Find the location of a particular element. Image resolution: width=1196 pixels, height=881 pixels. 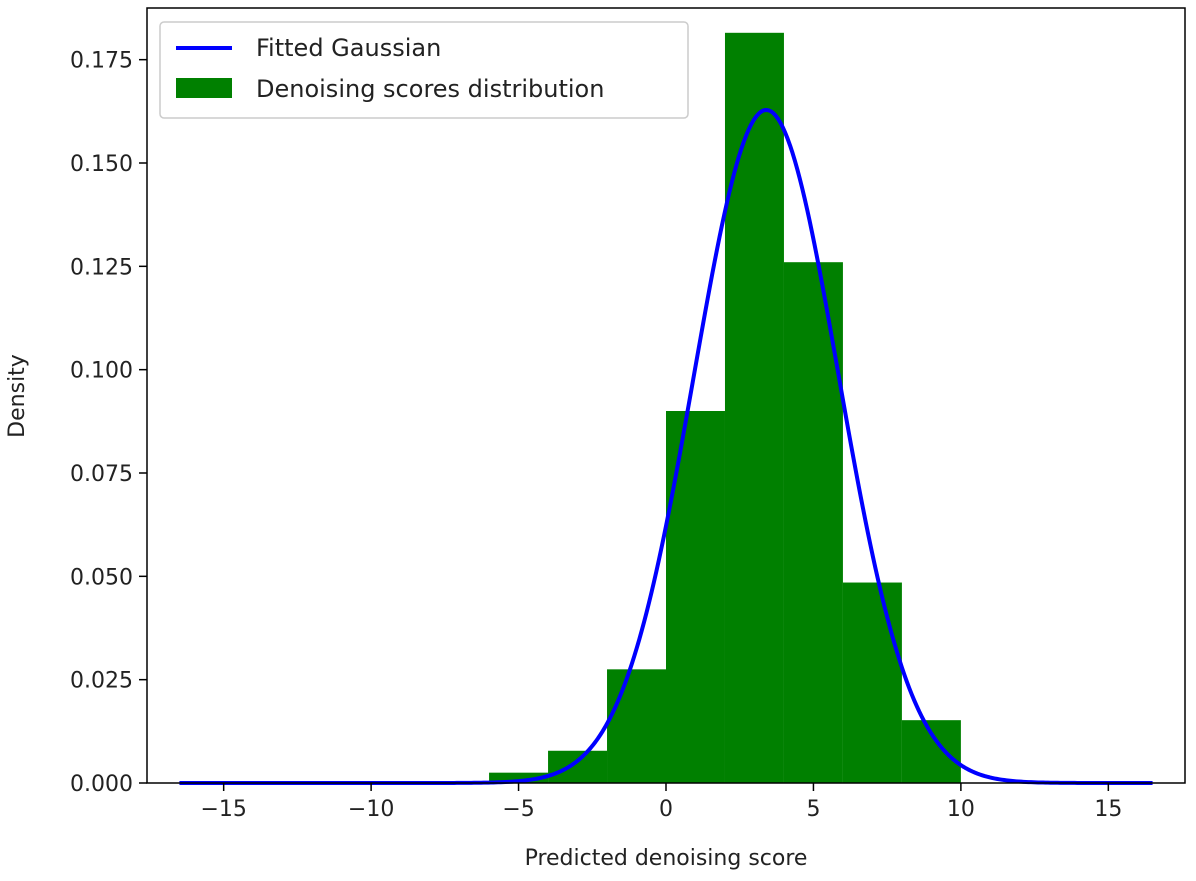

legend-box is located at coordinates (424, 70).